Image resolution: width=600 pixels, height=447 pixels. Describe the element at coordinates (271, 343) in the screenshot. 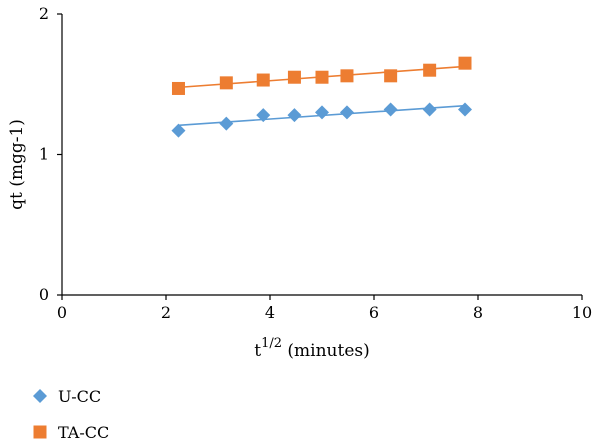

I see `x-axis-title-superscript: 1/2` at that location.